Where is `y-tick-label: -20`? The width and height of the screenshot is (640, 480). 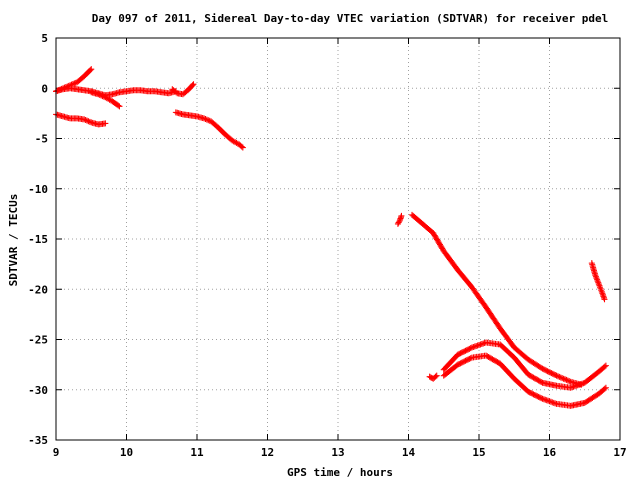 y-tick-label: -20 is located at coordinates (38, 289).